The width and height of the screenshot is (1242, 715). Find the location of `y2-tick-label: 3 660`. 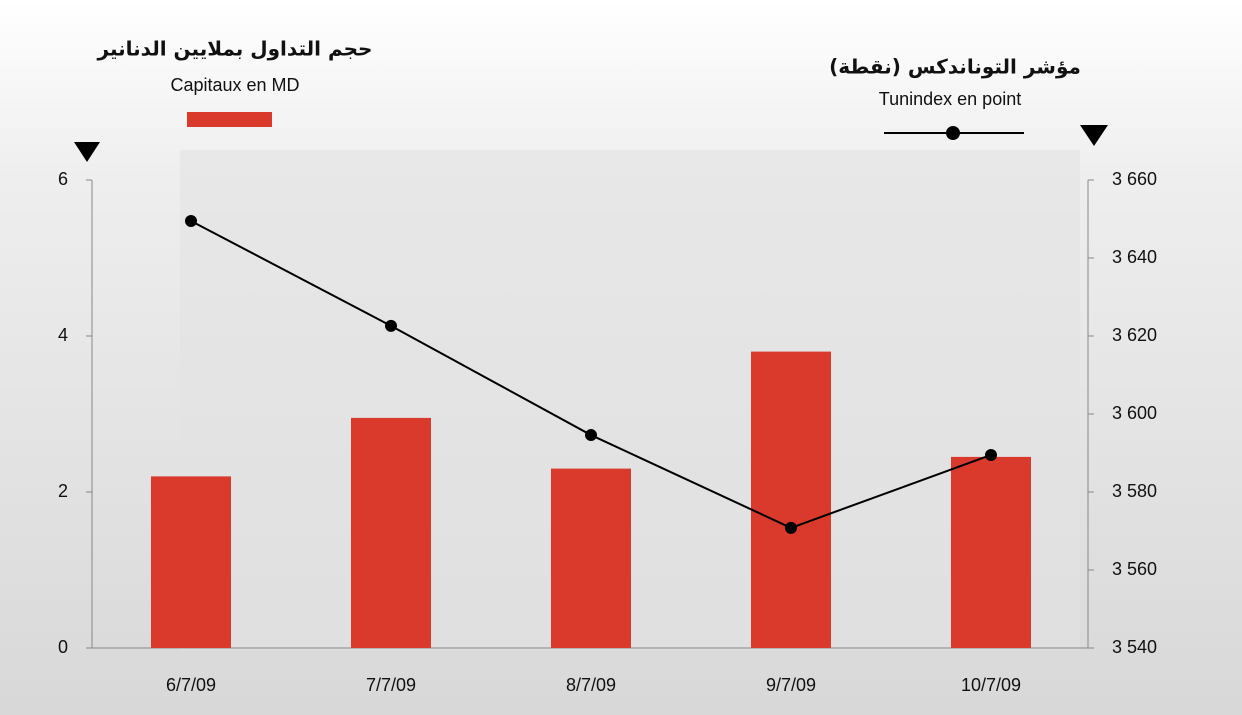

y2-tick-label: 3 660 is located at coordinates (1134, 179).